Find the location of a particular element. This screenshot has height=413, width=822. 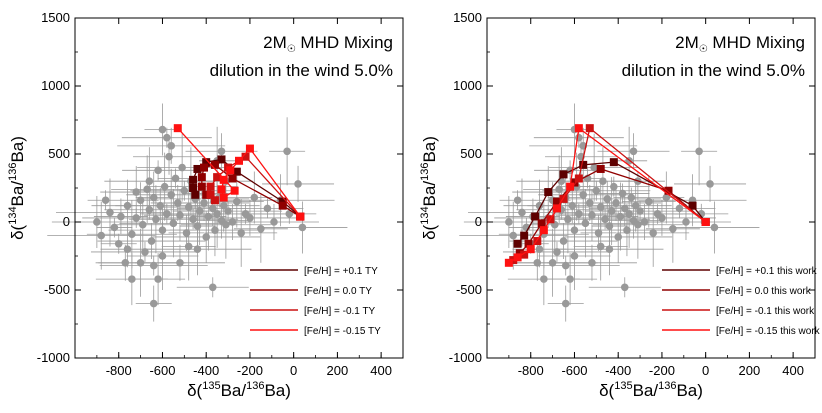

legend-label: [Fe/H] = +0.1 this work is located at coordinates (767, 271).